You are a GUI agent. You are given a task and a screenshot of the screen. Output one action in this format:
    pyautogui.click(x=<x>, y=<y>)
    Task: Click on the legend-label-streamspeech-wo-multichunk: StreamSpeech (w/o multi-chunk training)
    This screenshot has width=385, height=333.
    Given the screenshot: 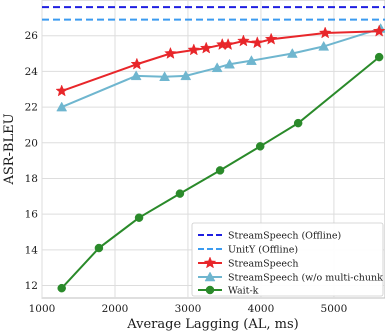 What is the action you would take?
    pyautogui.click(x=306, y=278)
    